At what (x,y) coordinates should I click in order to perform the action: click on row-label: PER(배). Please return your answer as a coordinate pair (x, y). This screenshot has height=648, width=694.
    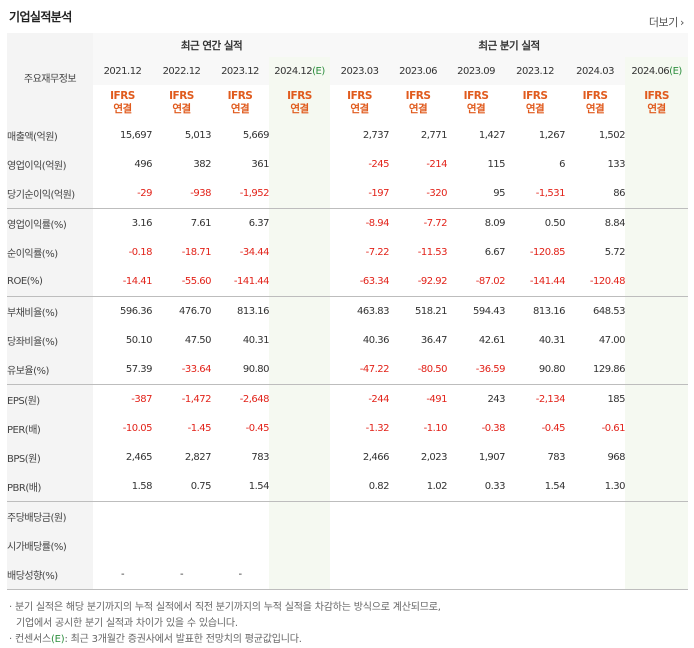
    Looking at the image, I should click on (50, 428).